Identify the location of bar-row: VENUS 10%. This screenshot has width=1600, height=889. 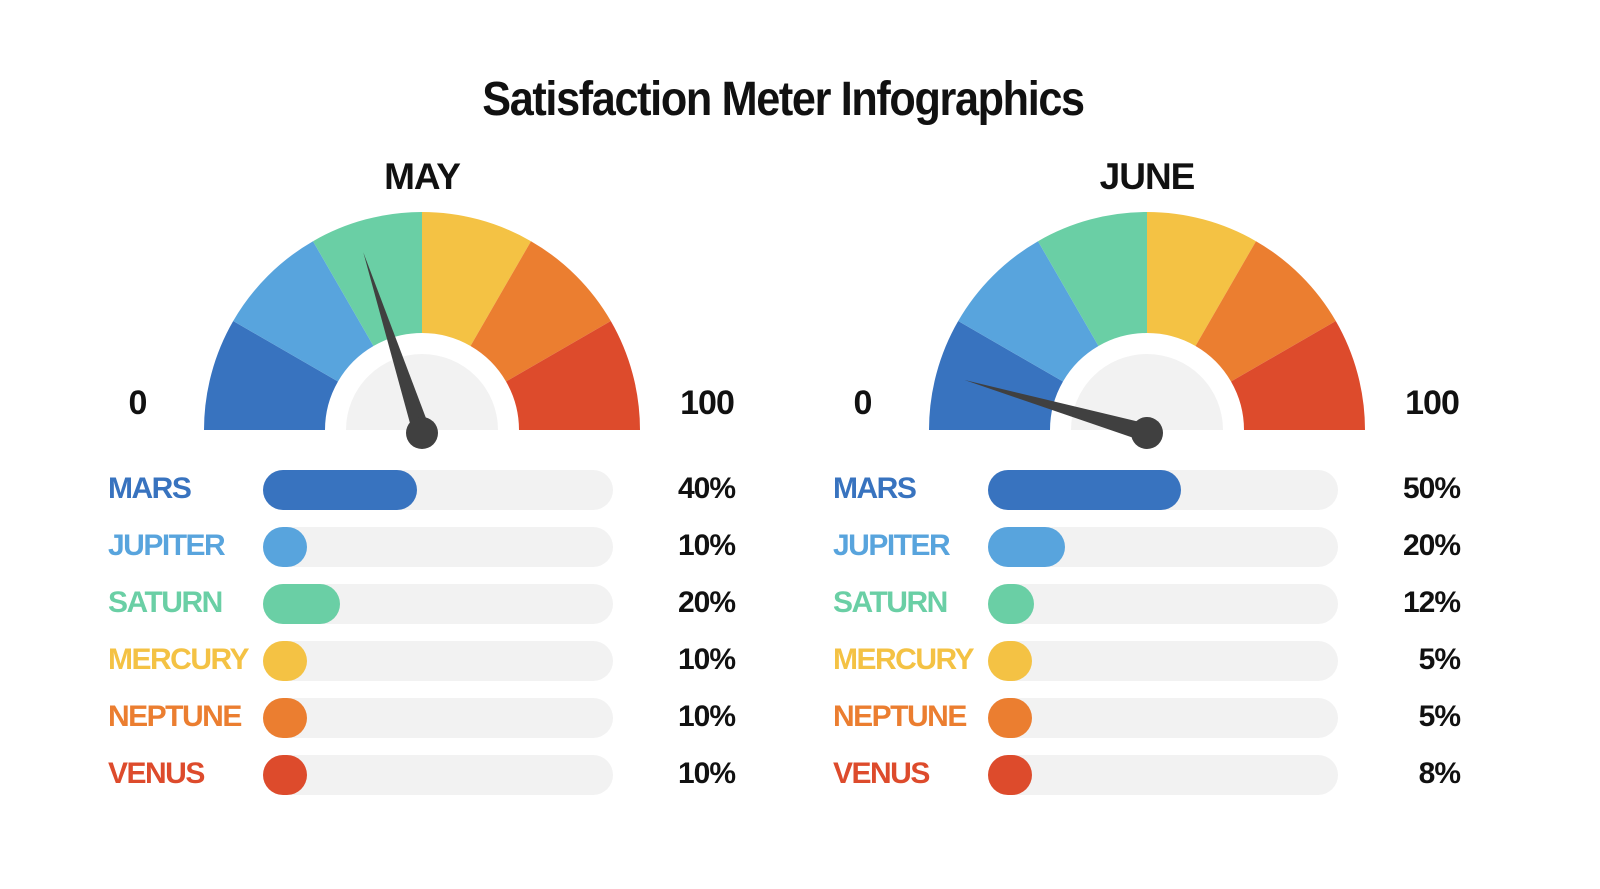
(368, 775).